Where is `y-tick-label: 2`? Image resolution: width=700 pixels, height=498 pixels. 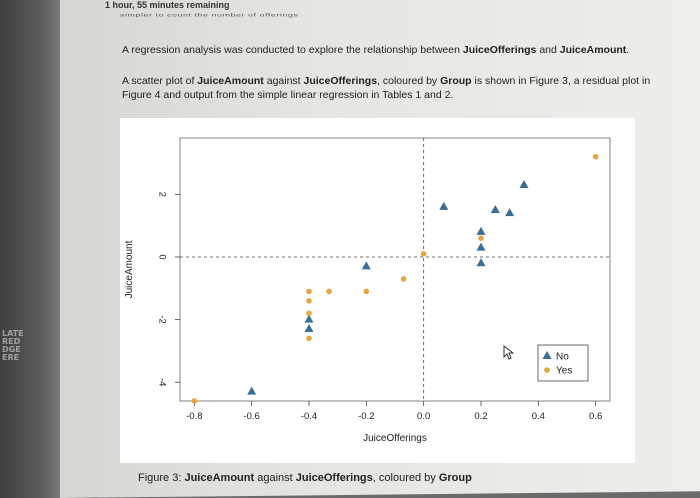
y-tick-label: 2 is located at coordinates (161, 194).